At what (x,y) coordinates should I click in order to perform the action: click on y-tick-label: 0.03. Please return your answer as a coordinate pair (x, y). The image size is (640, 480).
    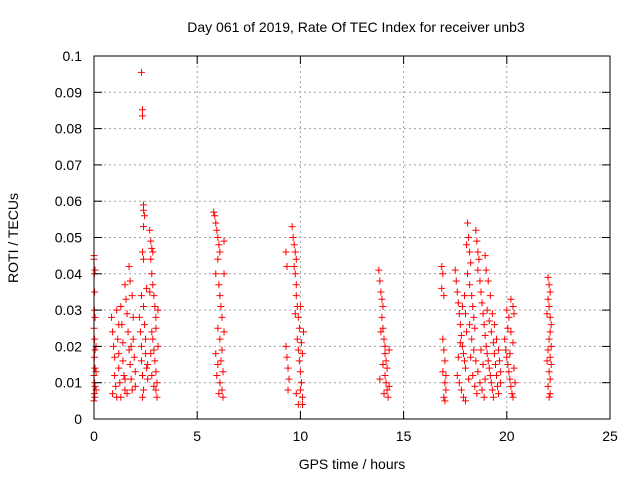
    Looking at the image, I should click on (68, 310).